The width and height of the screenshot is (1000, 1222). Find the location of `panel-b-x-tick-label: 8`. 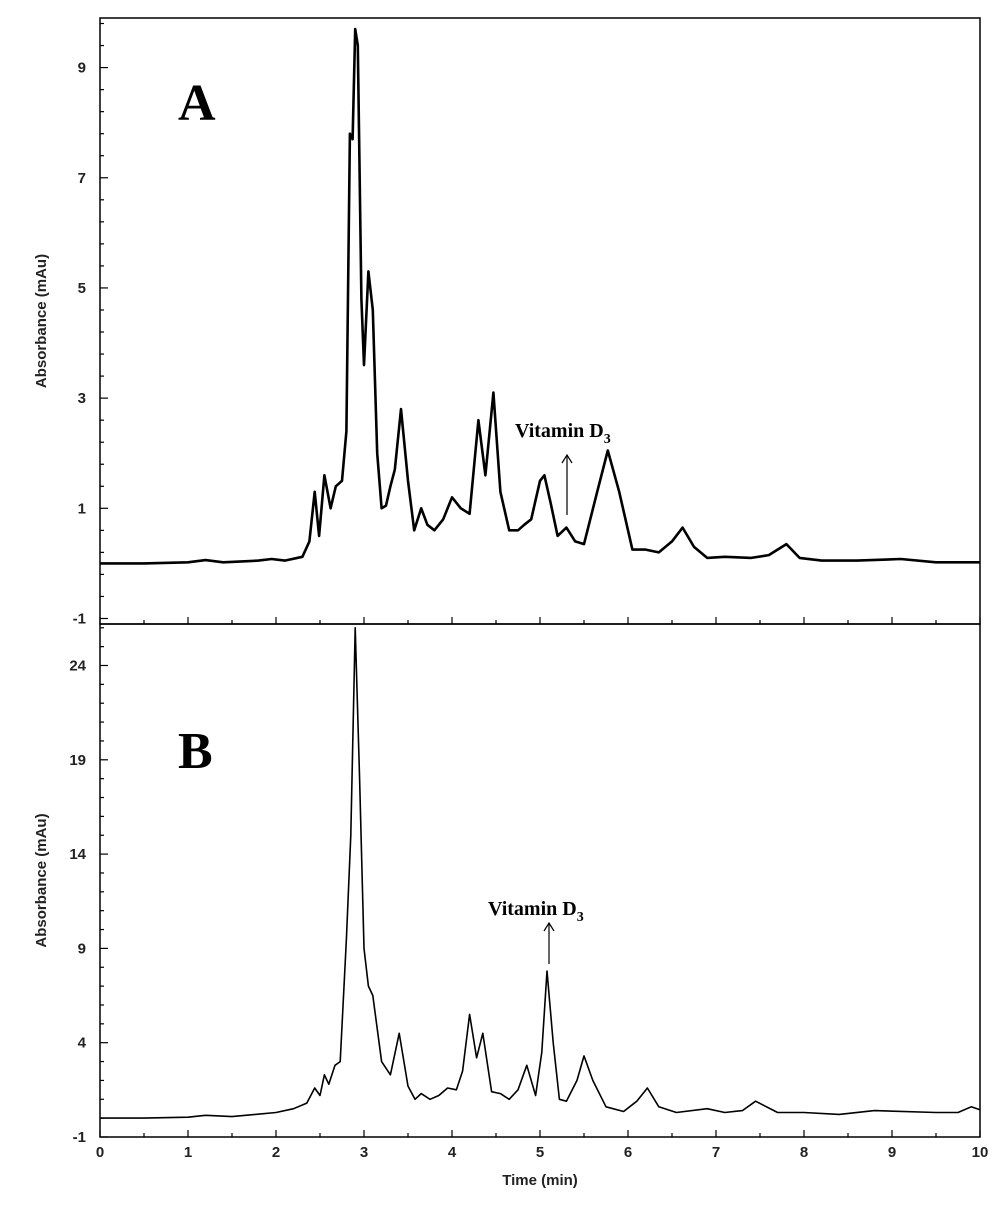

panel-b-x-tick-label: 8 is located at coordinates (804, 1152).